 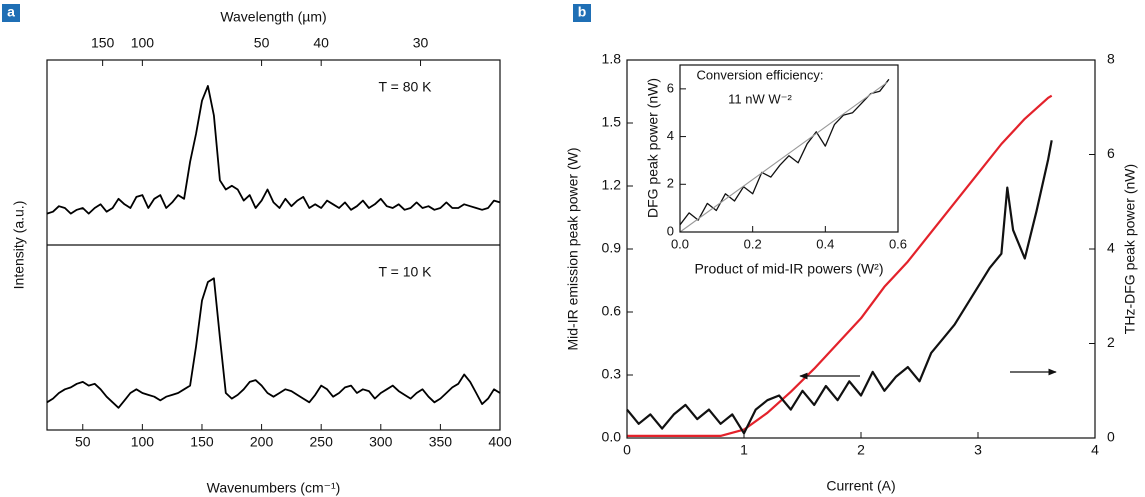 What do you see at coordinates (143, 43) in the screenshot?
I see `x2-tick-label: 100` at bounding box center [143, 43].